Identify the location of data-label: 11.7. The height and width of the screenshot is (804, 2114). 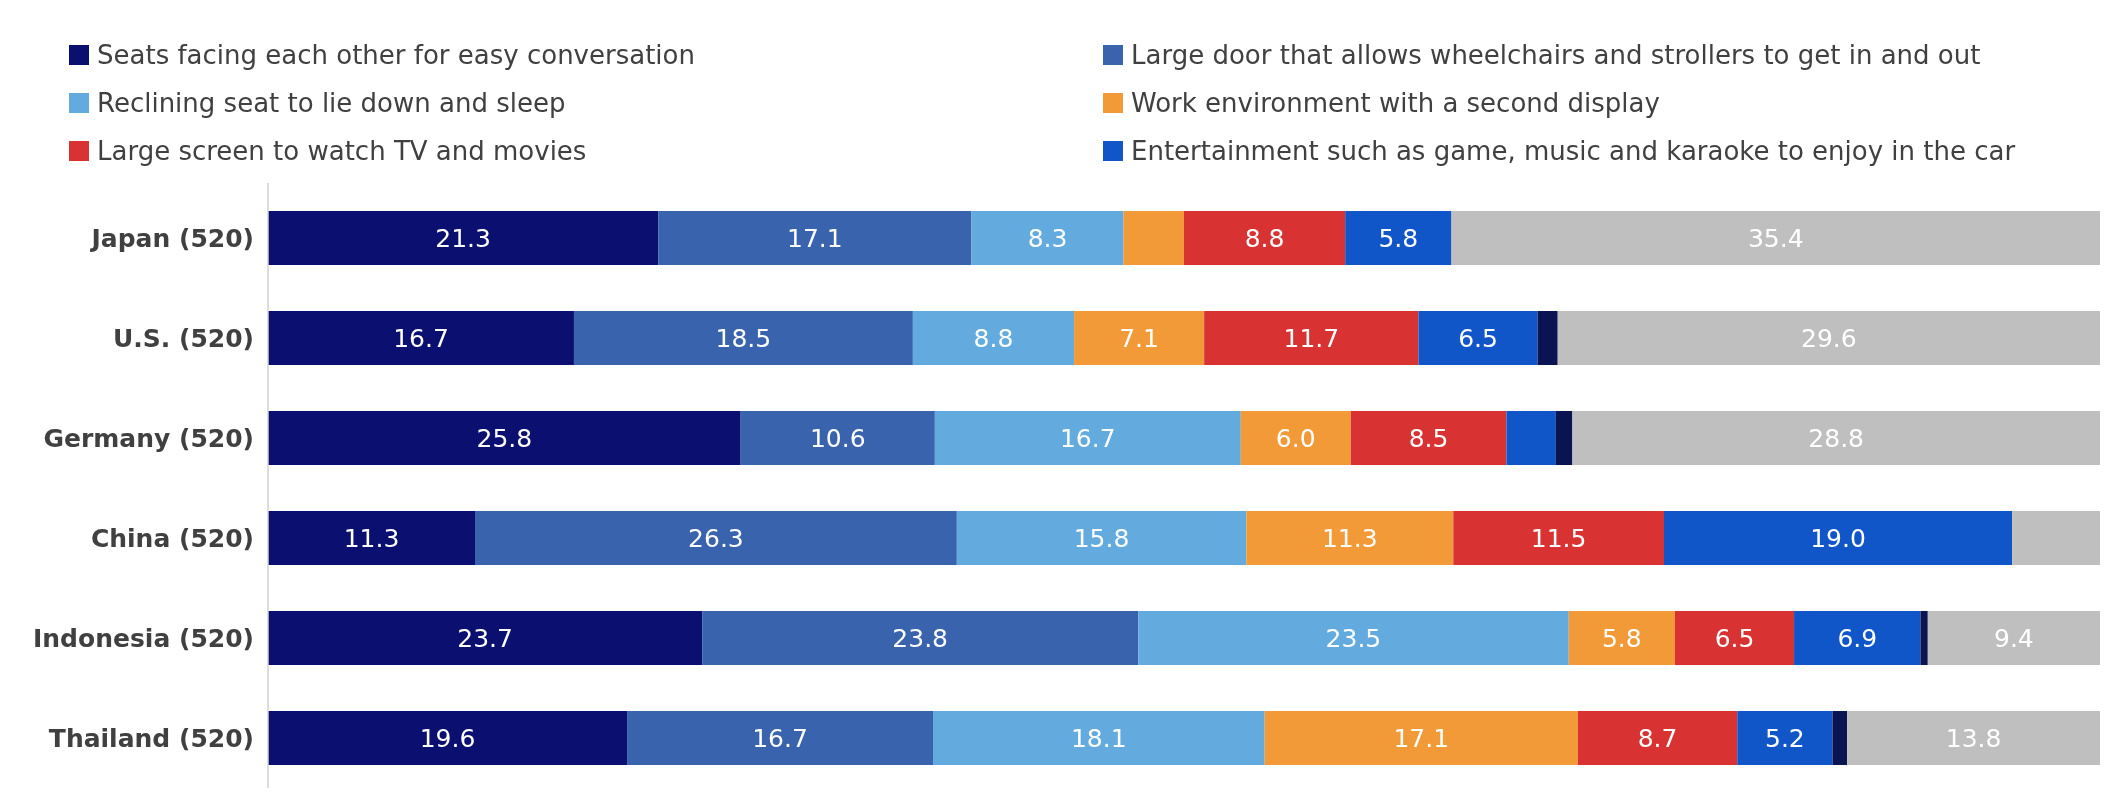
(1311, 338).